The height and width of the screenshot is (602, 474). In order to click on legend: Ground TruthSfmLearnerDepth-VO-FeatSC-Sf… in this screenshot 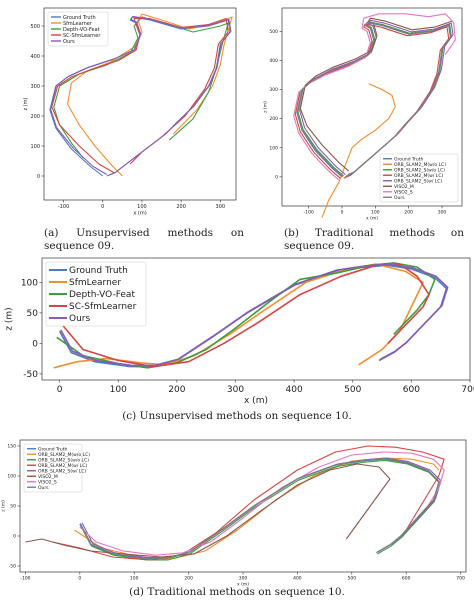, I will do `click(78, 29)`.